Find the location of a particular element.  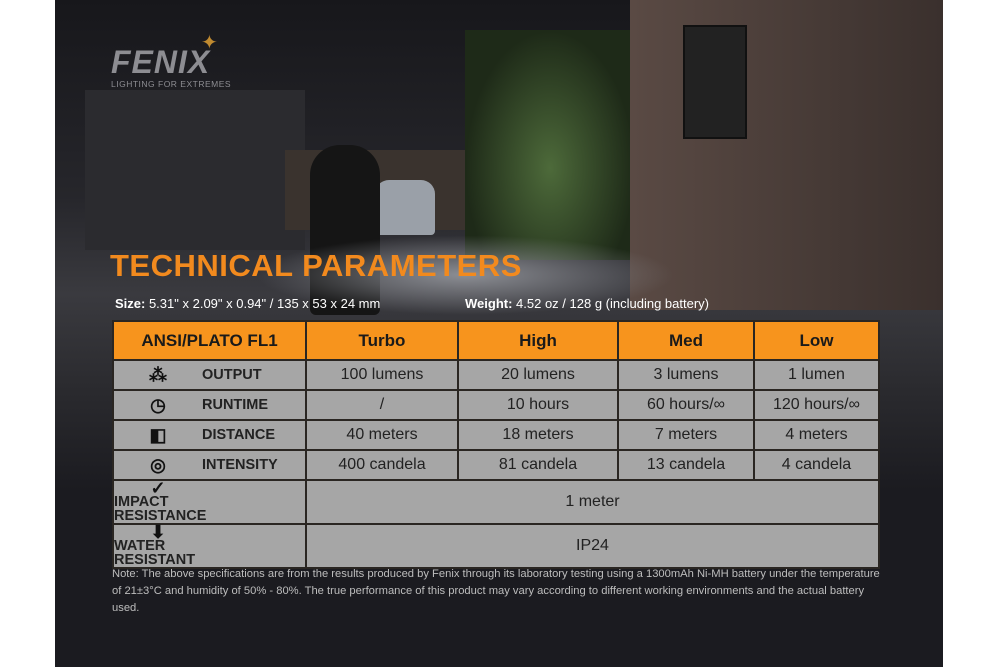

size-label: Size: is located at coordinates (130, 303).